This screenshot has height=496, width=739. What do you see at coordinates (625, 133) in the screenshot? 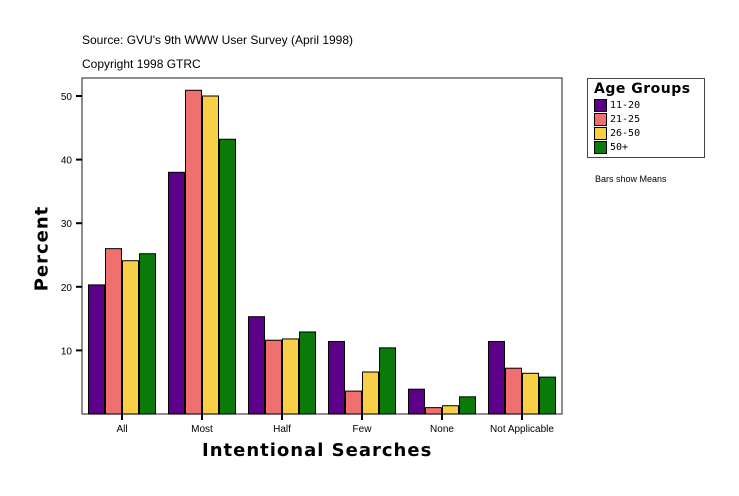
I see `legend-label: 26-50` at bounding box center [625, 133].